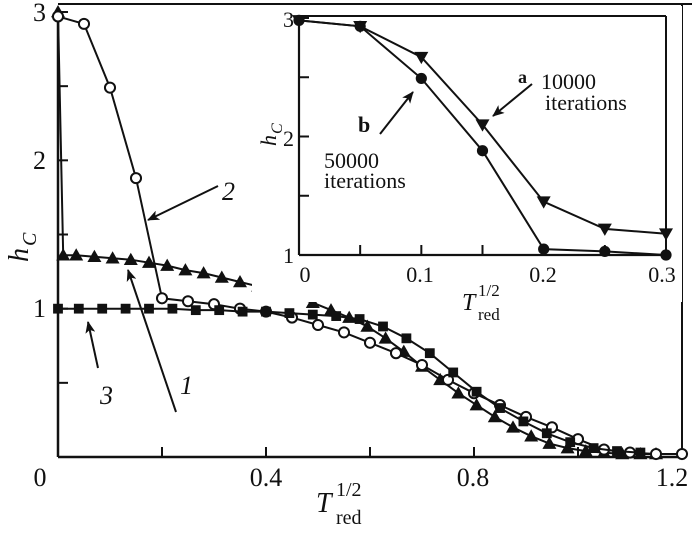 This screenshot has width=700, height=533. Describe the element at coordinates (186, 385) in the screenshot. I see `svg-text: 1` at that location.